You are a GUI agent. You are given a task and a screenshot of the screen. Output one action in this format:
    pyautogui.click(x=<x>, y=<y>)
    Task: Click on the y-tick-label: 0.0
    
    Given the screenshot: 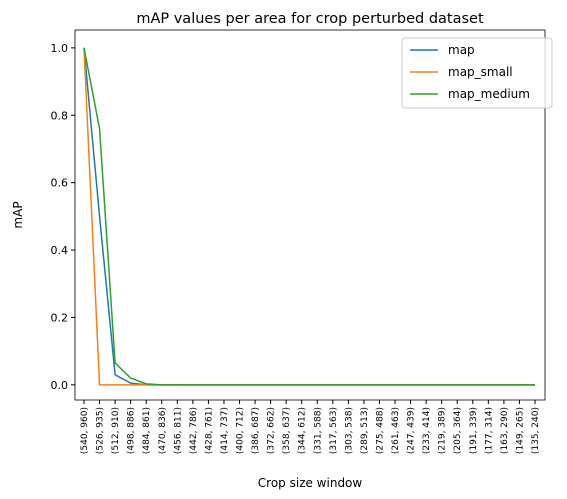 What is the action you would take?
    pyautogui.click(x=60, y=385)
    